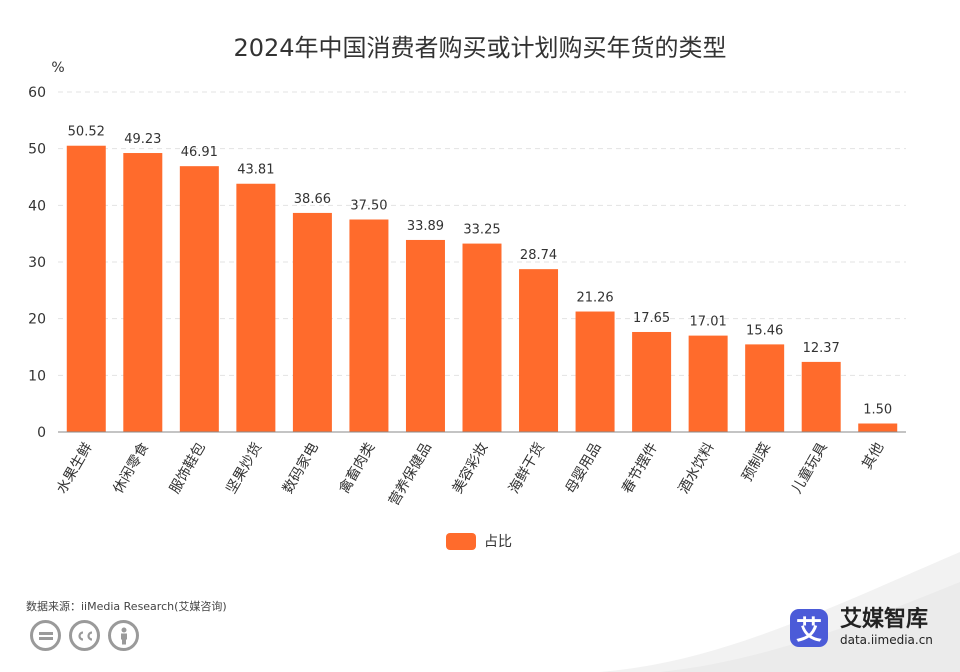 Image resolution: width=960 pixels, height=672 pixels. What do you see at coordinates (142, 139) in the screenshot?
I see `data-label: 49.23` at bounding box center [142, 139].